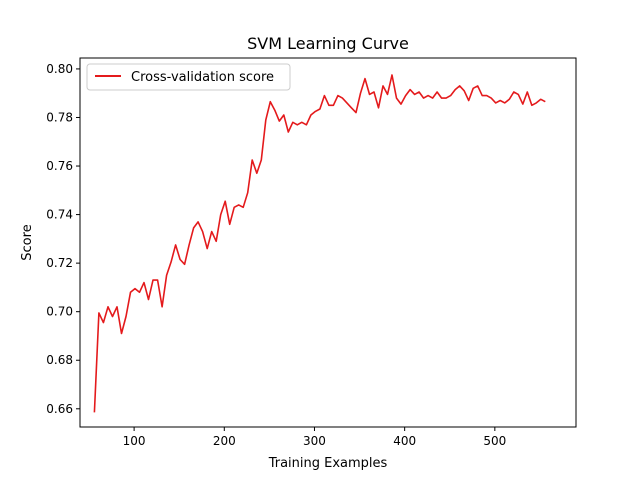 This screenshot has width=640, height=480. I want to click on x-tick-label: 300, so click(314, 441).